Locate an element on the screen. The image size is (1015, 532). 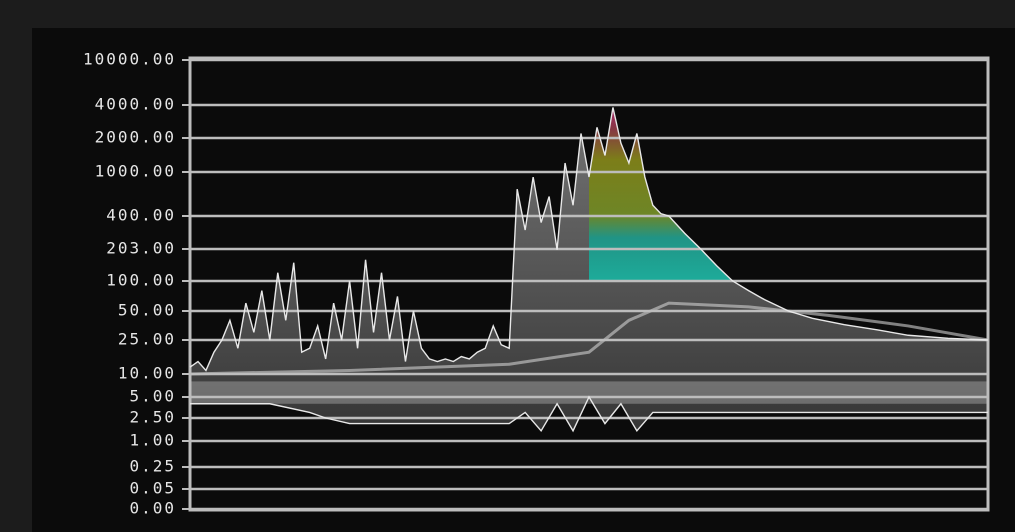
y-tick-label: 1.00 is located at coordinates (152, 440).